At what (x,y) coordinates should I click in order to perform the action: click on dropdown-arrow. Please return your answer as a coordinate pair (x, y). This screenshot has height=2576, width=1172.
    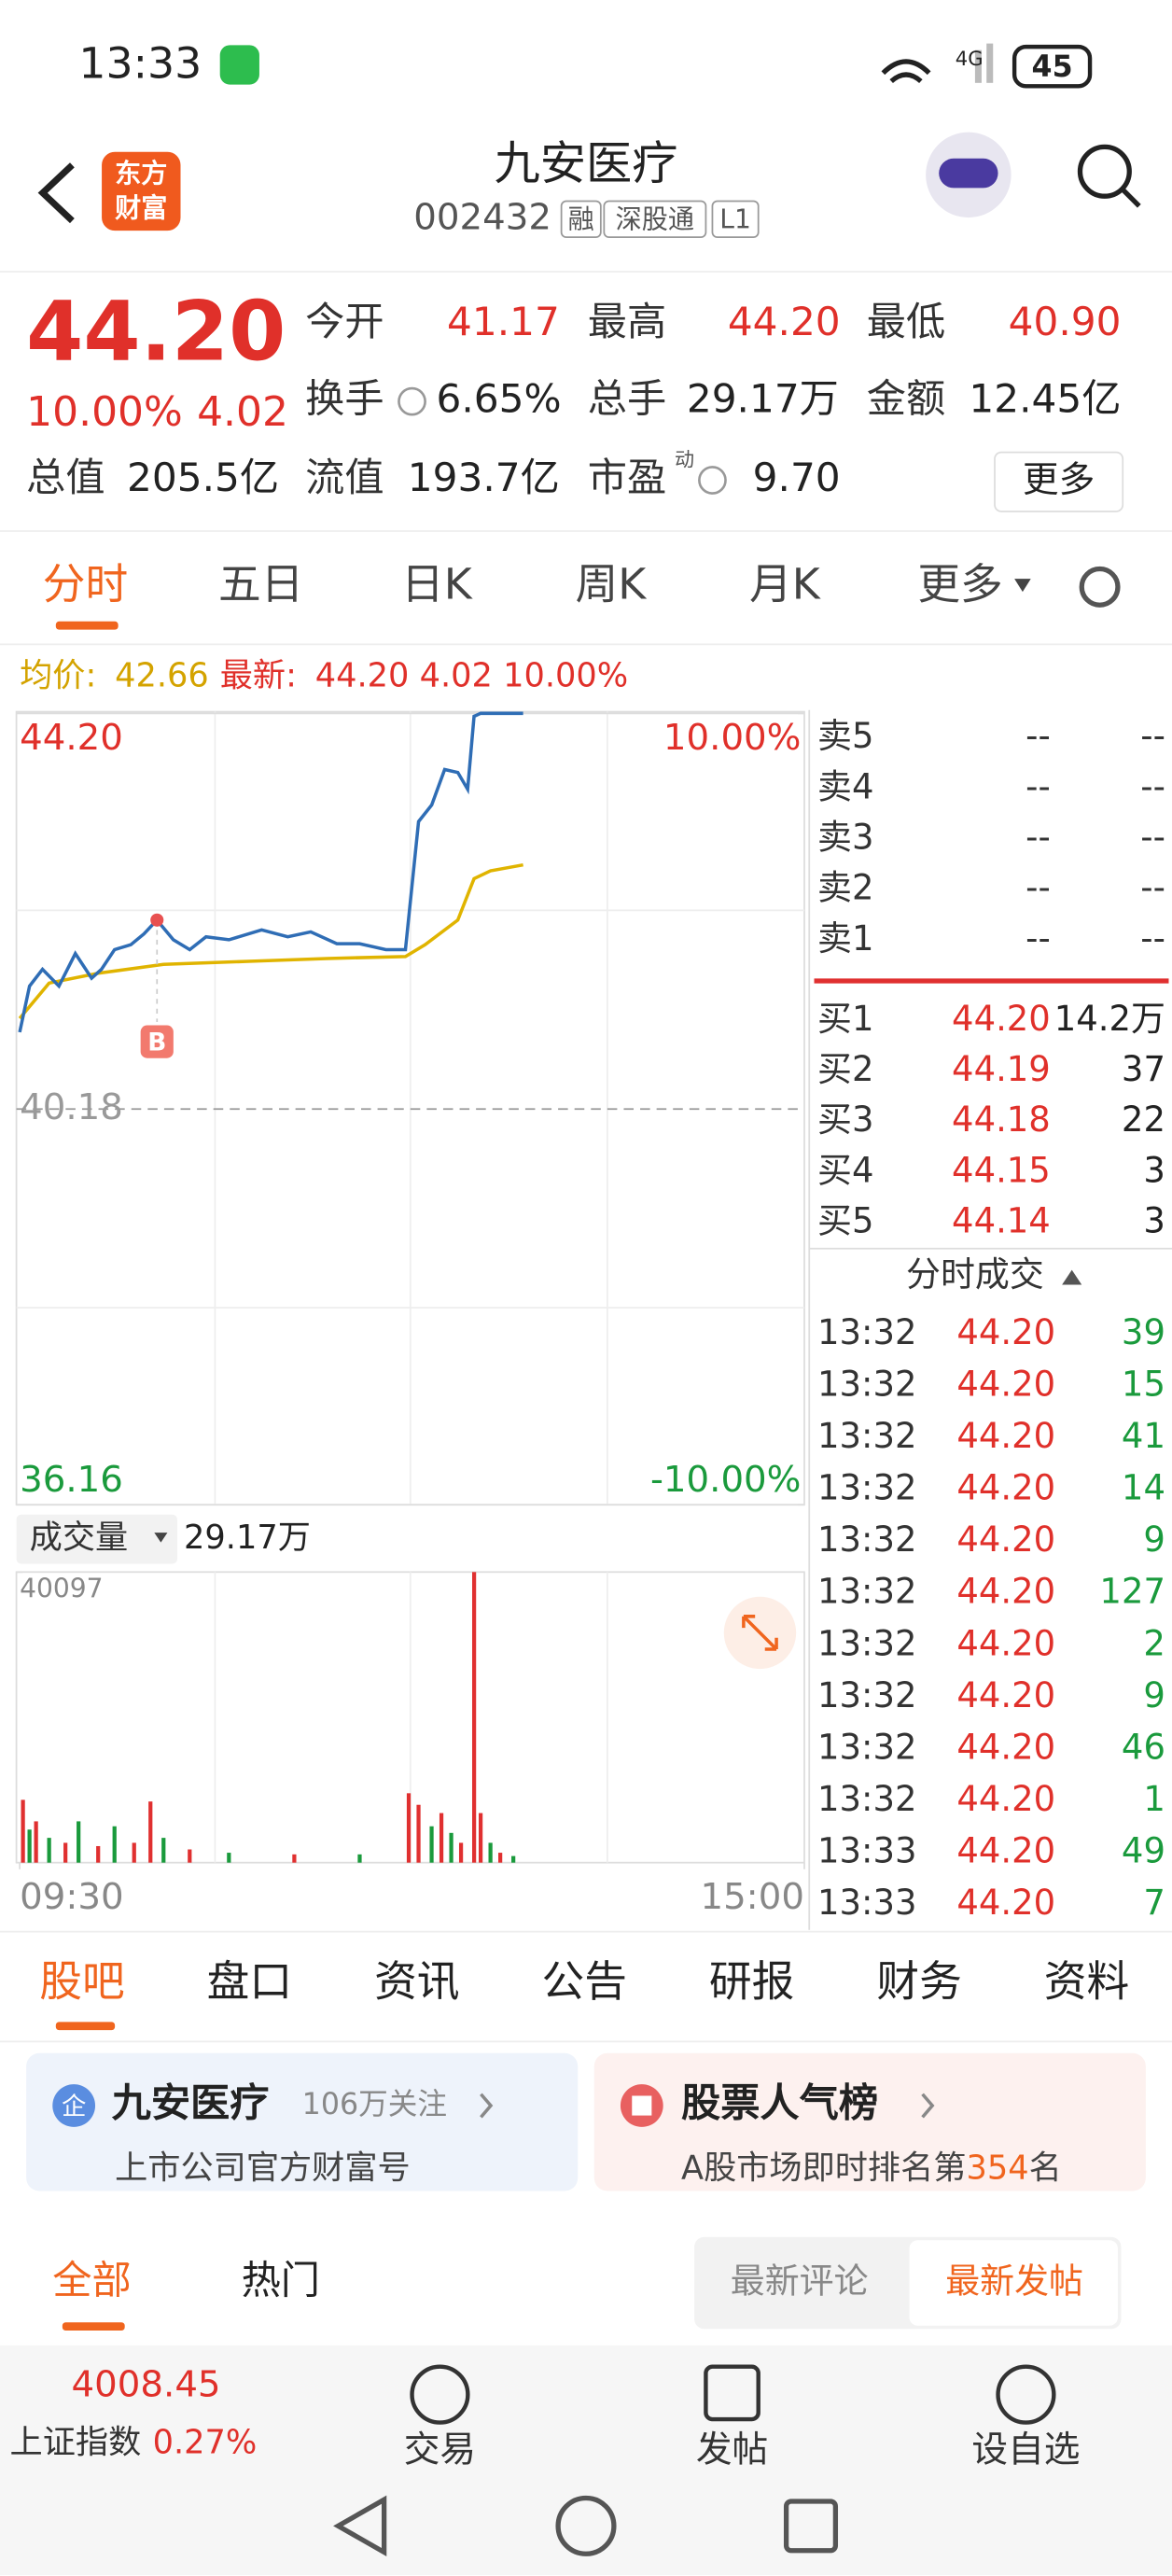
    Looking at the image, I should click on (161, 1538).